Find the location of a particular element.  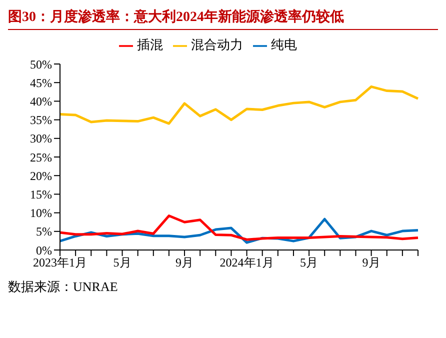

y-tick-label: 30% is located at coordinates (41, 139).